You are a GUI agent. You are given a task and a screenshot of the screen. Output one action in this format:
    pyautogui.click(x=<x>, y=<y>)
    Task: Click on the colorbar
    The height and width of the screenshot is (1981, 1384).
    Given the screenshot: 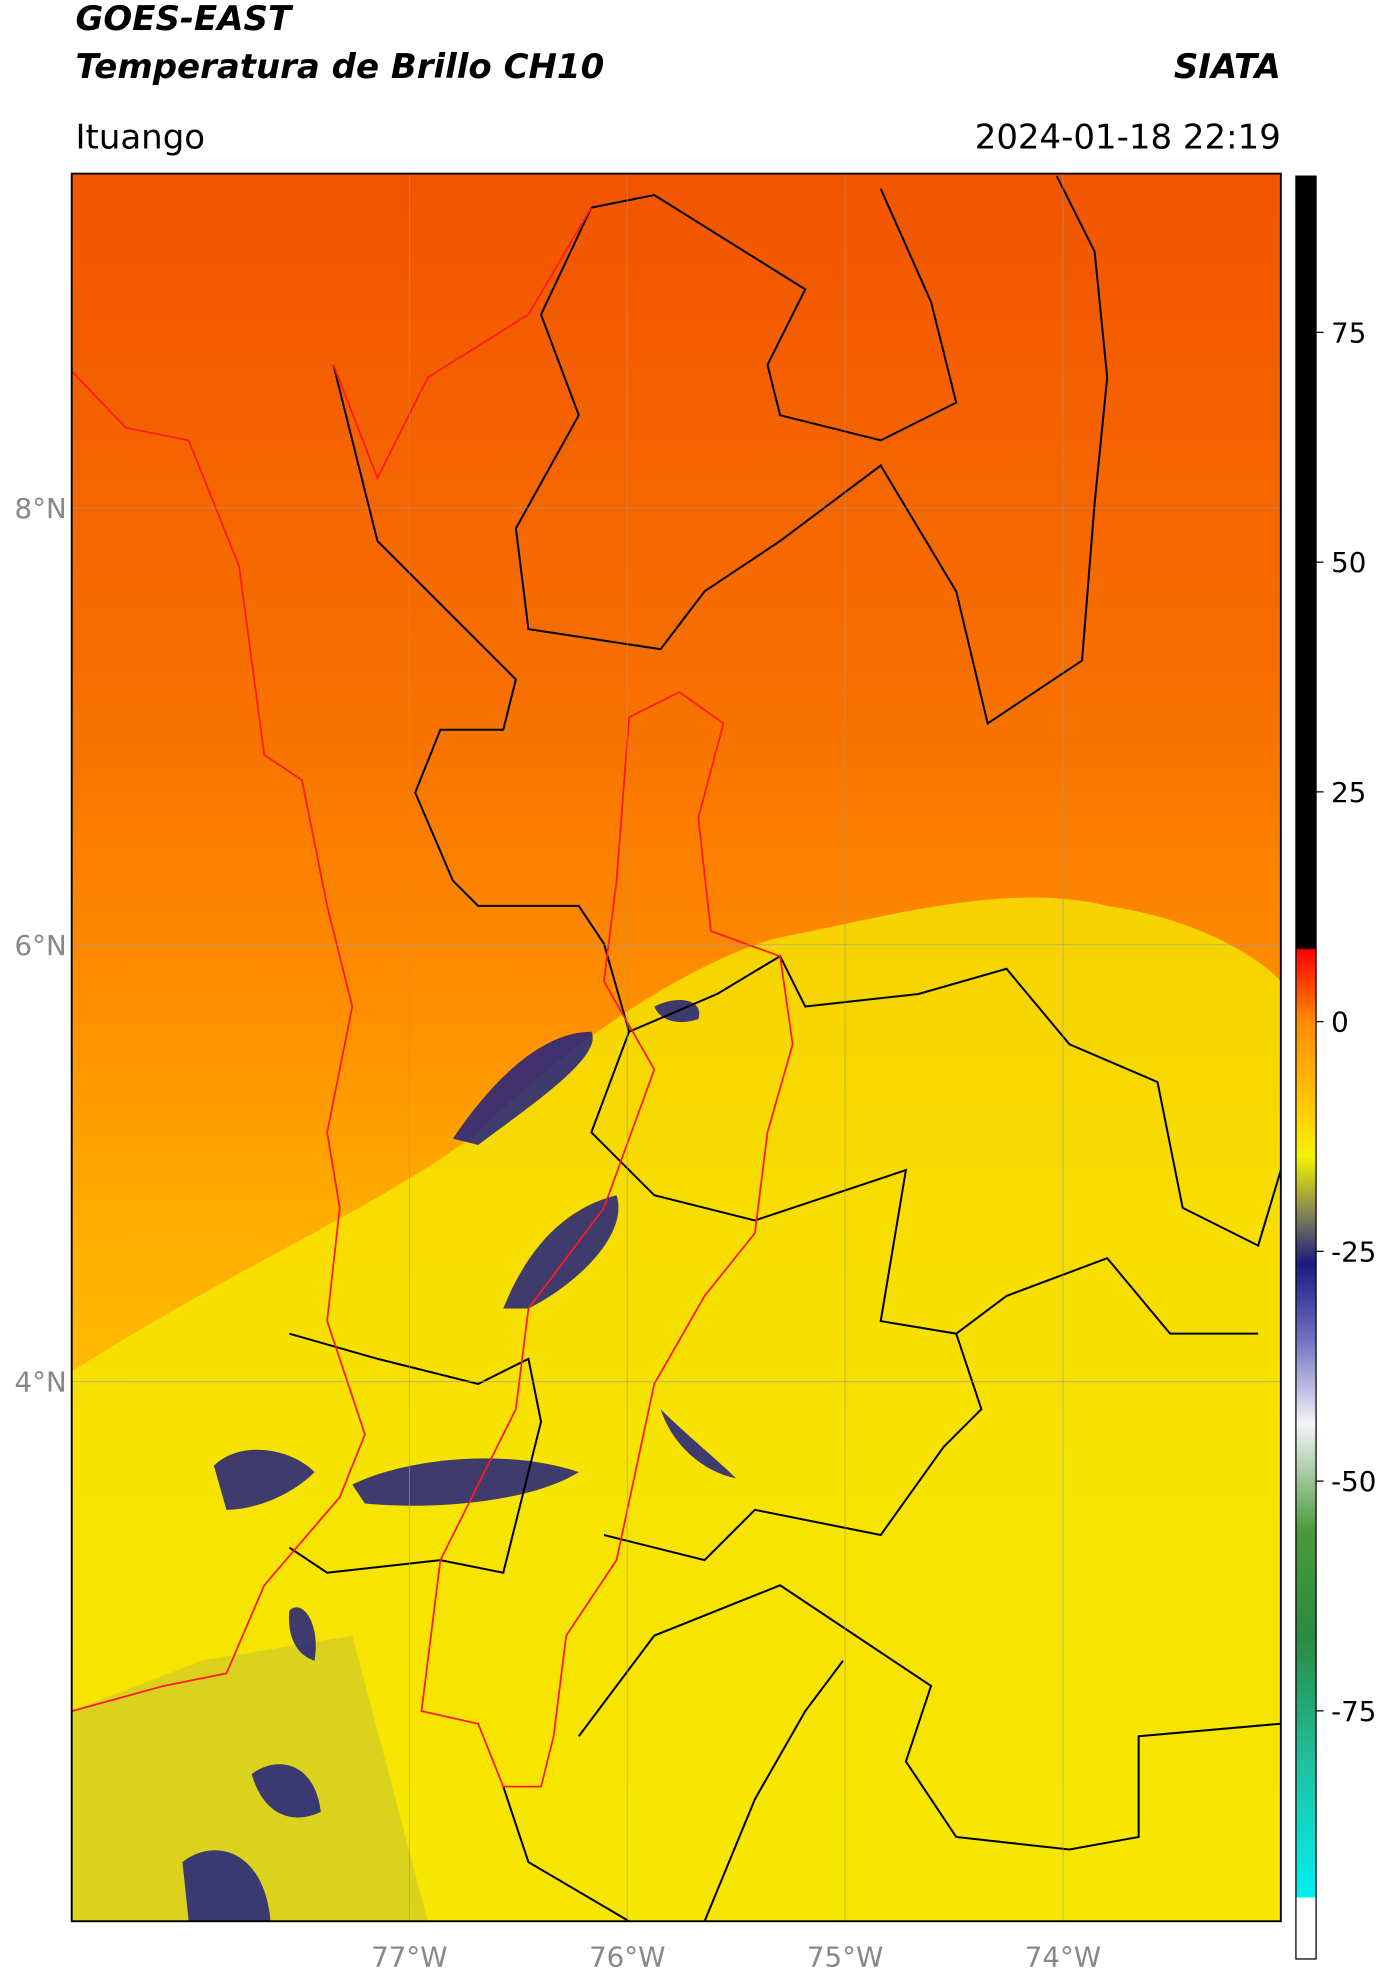 What is the action you would take?
    pyautogui.click(x=1306, y=1067)
    